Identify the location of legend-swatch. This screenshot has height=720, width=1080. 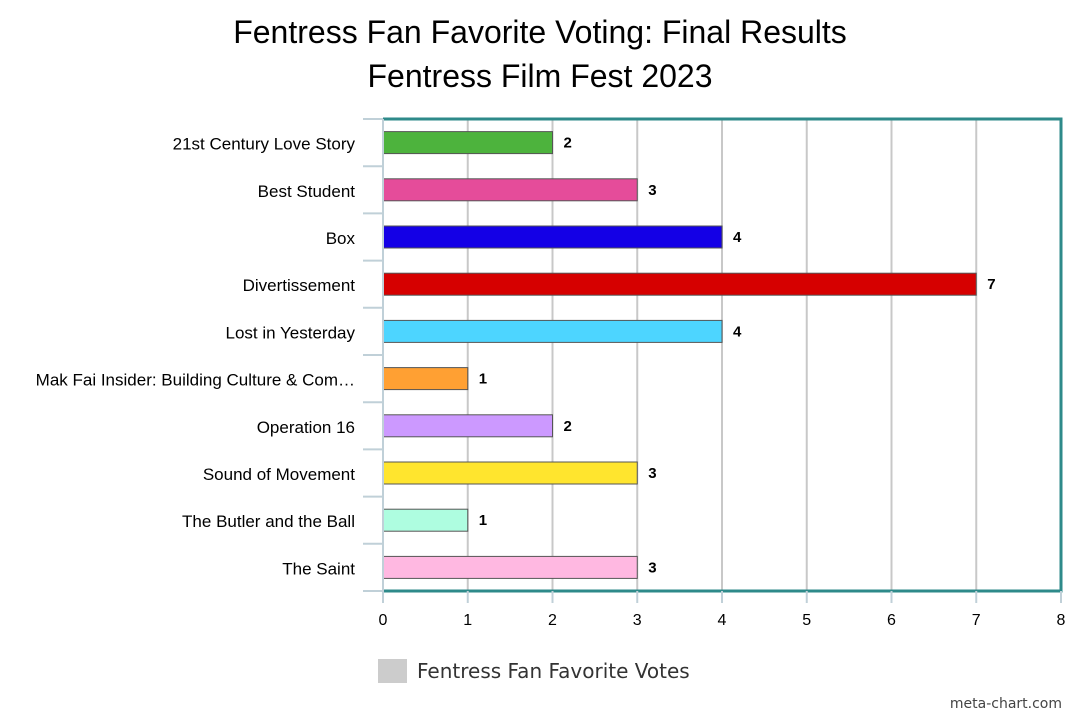
(392, 671).